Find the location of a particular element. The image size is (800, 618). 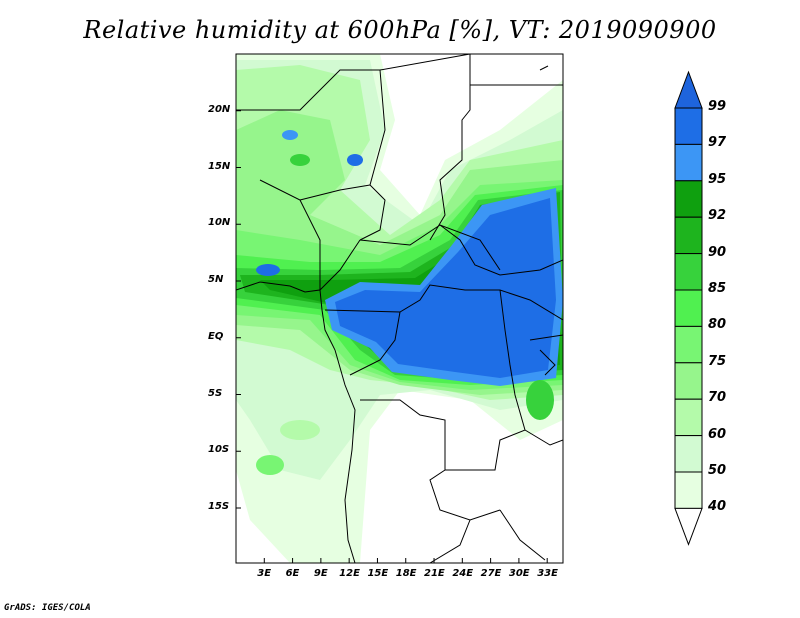

lat-label: 5N is located at coordinates (216, 279).